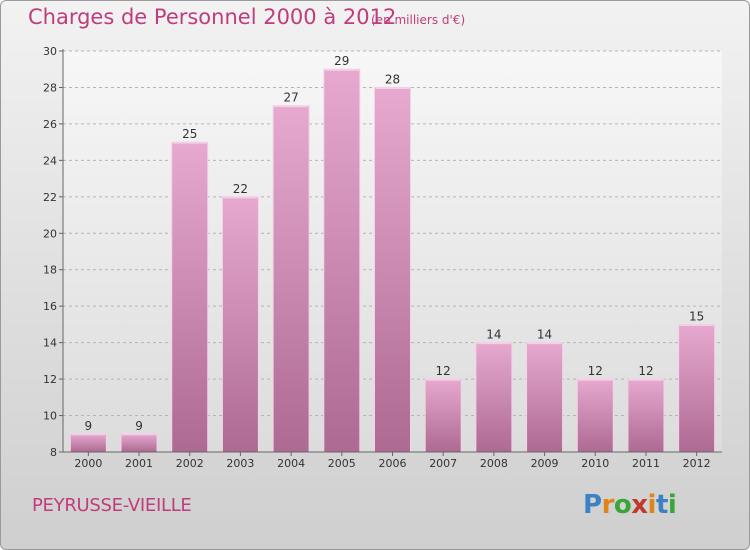 The width and height of the screenshot is (750, 550). I want to click on data-label: 29, so click(341, 61).